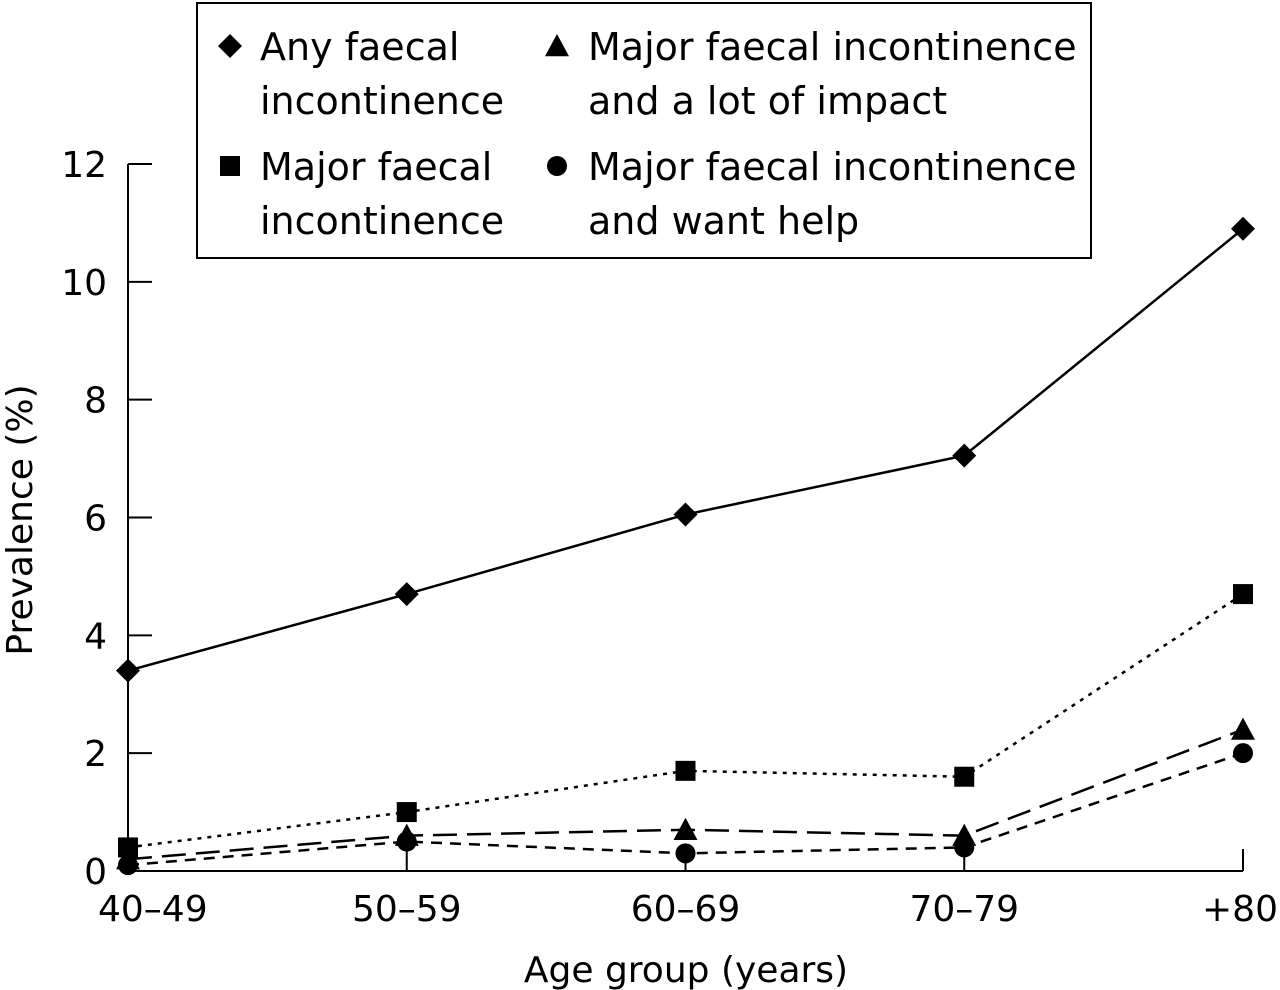 The width and height of the screenshot is (1280, 990). What do you see at coordinates (686, 970) in the screenshot?
I see `x-axis-title: Age group (years)` at bounding box center [686, 970].